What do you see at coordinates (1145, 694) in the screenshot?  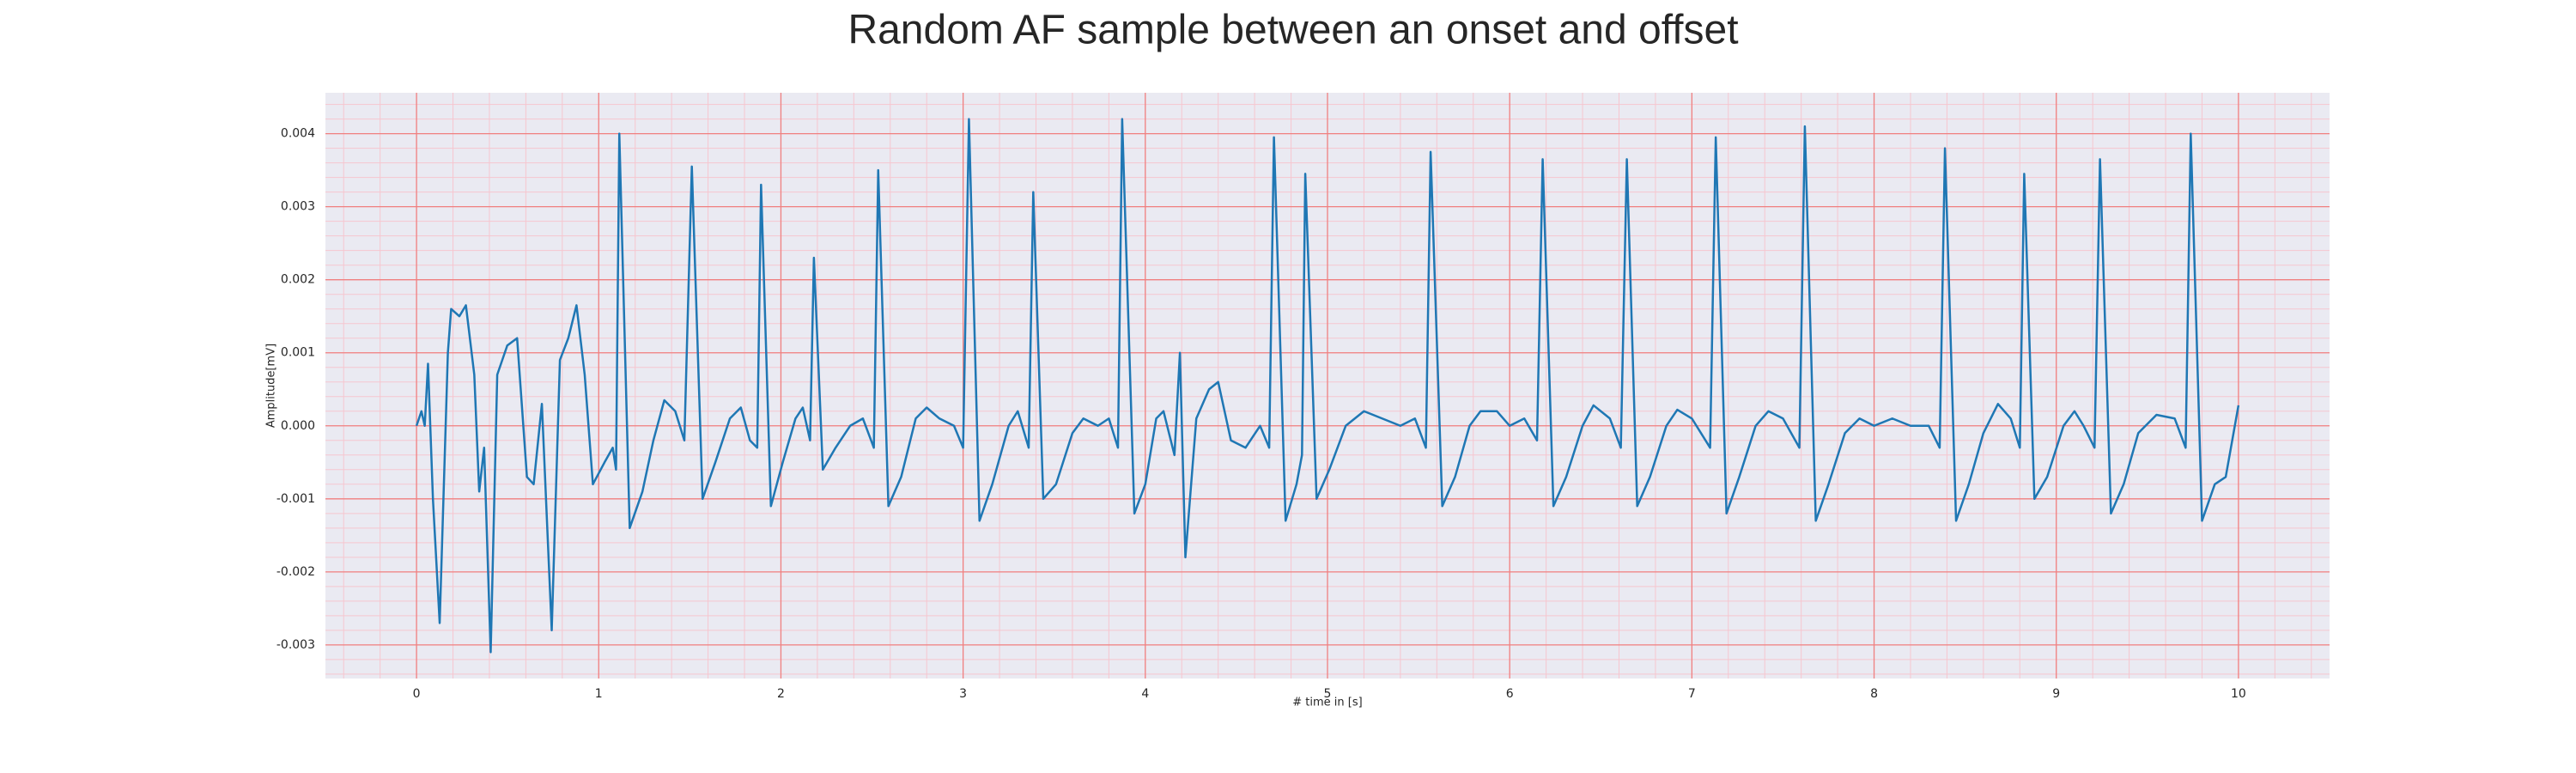 I see `x-tick-label: 4` at bounding box center [1145, 694].